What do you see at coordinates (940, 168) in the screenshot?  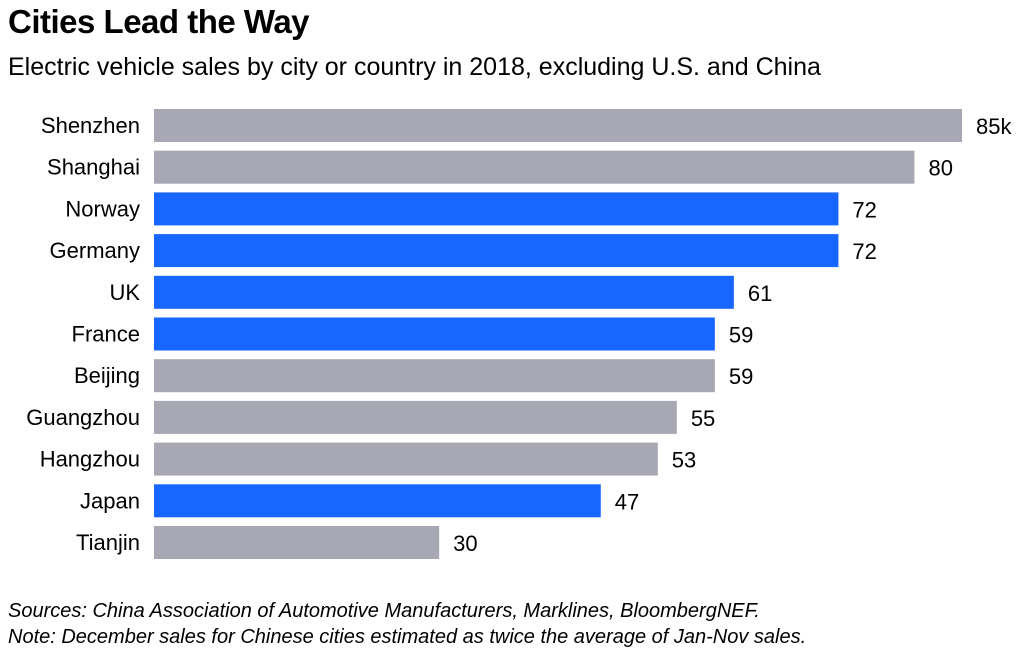 I see `value-label-shanghai: 80` at bounding box center [940, 168].